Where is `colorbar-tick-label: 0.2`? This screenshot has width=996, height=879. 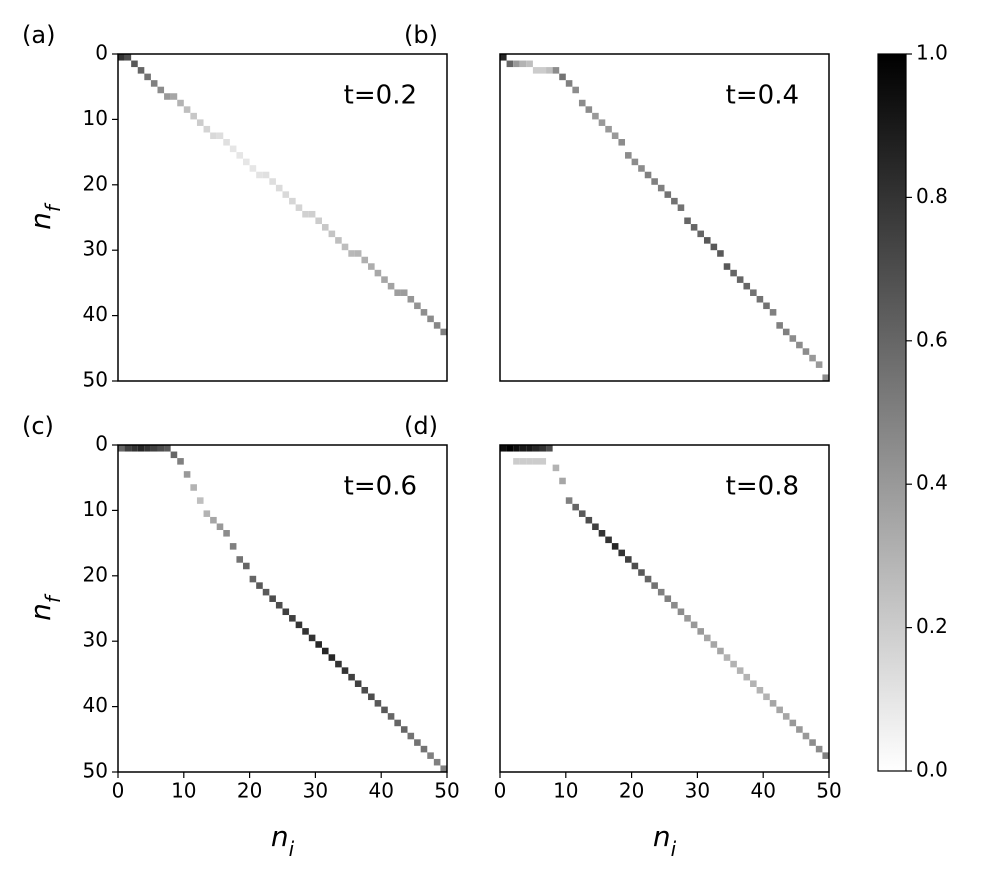 colorbar-tick-label: 0.2 is located at coordinates (932, 626).